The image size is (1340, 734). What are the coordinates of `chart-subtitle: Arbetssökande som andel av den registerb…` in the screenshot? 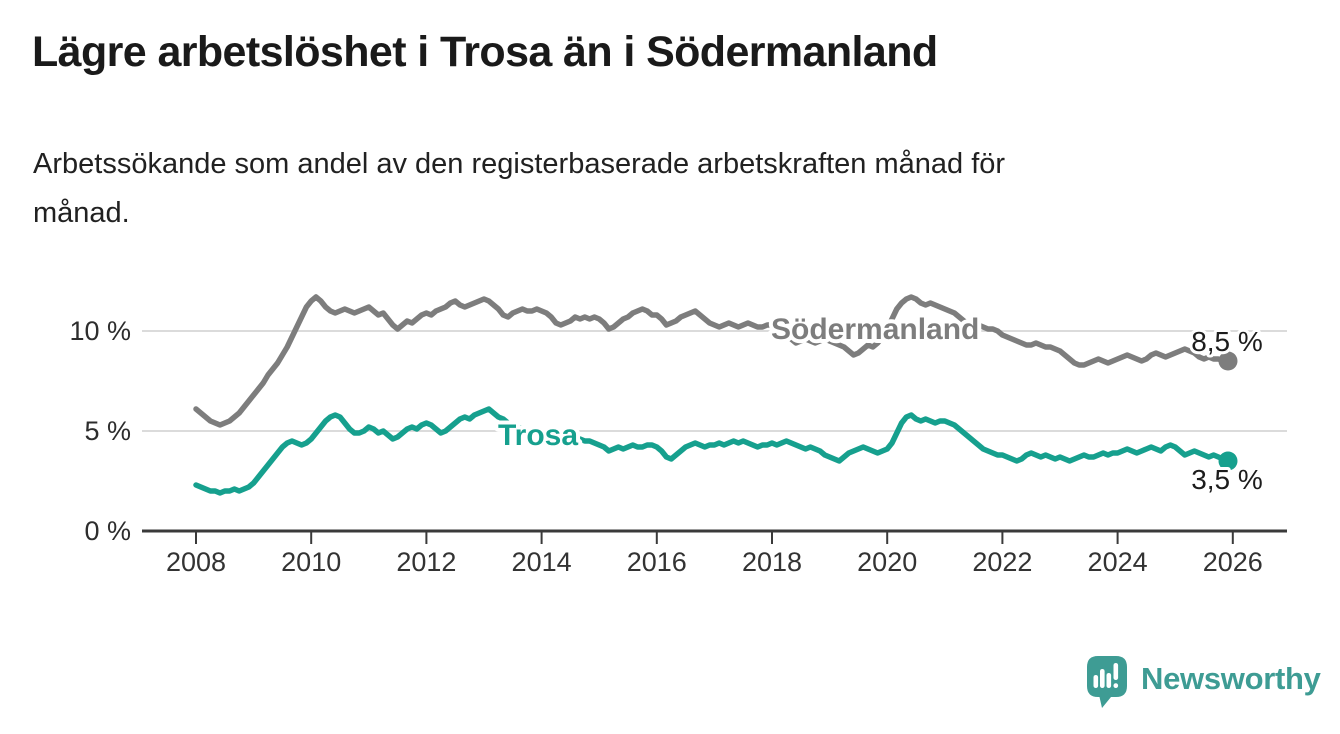 It's located at (519, 189).